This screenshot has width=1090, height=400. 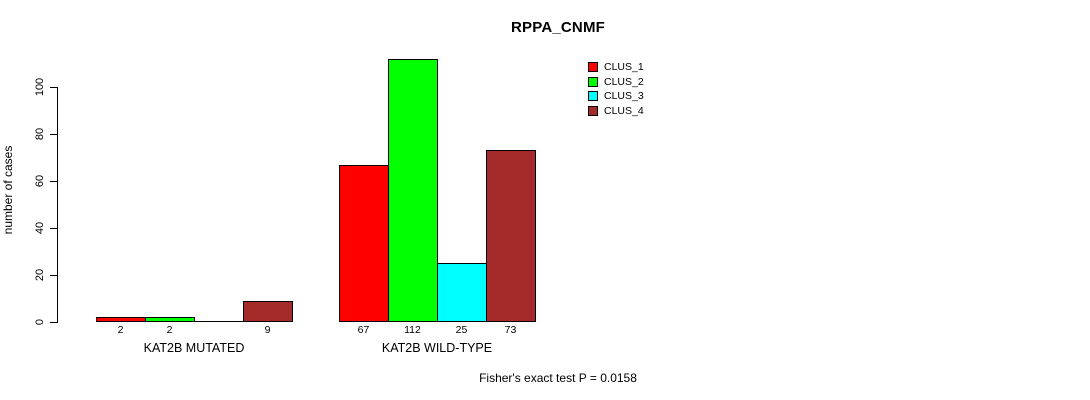 I want to click on y-tick-label: 60, so click(x=40, y=181).